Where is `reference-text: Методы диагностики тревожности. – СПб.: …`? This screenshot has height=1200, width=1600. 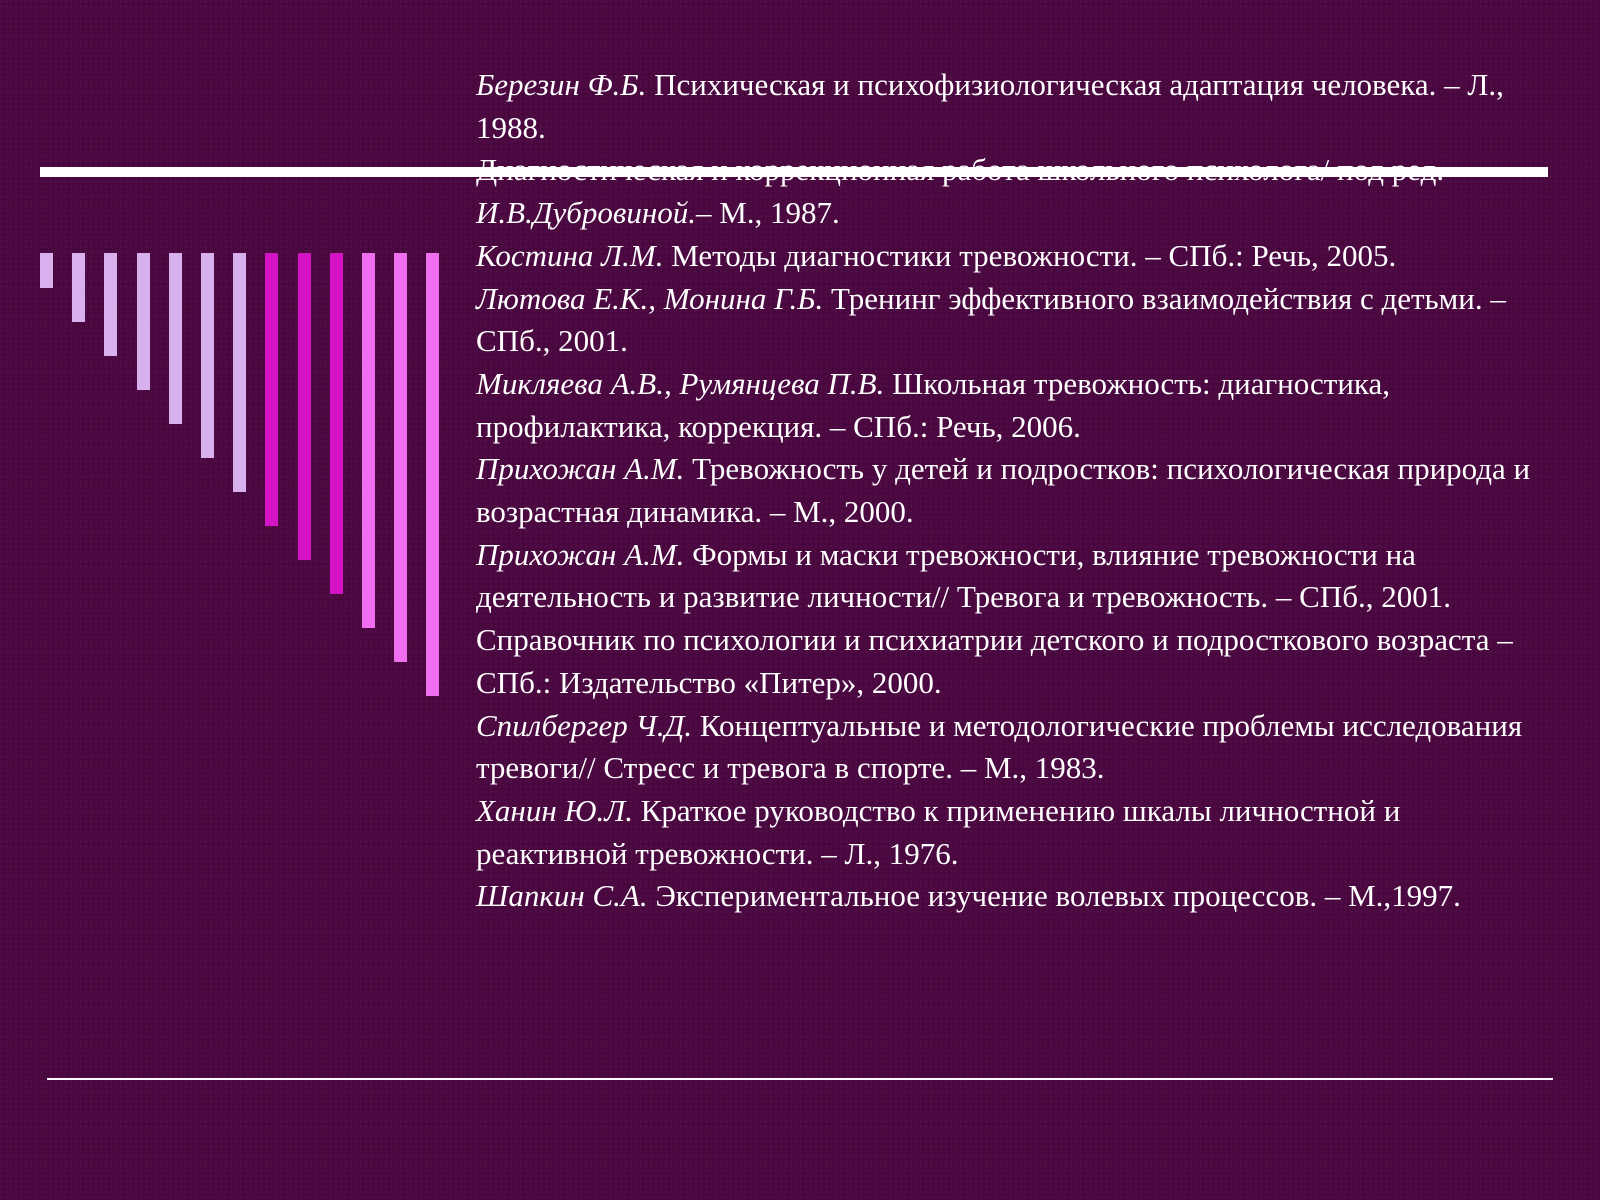 reference-text: Методы диагностики тревожности. – СПб.: … is located at coordinates (1030, 255).